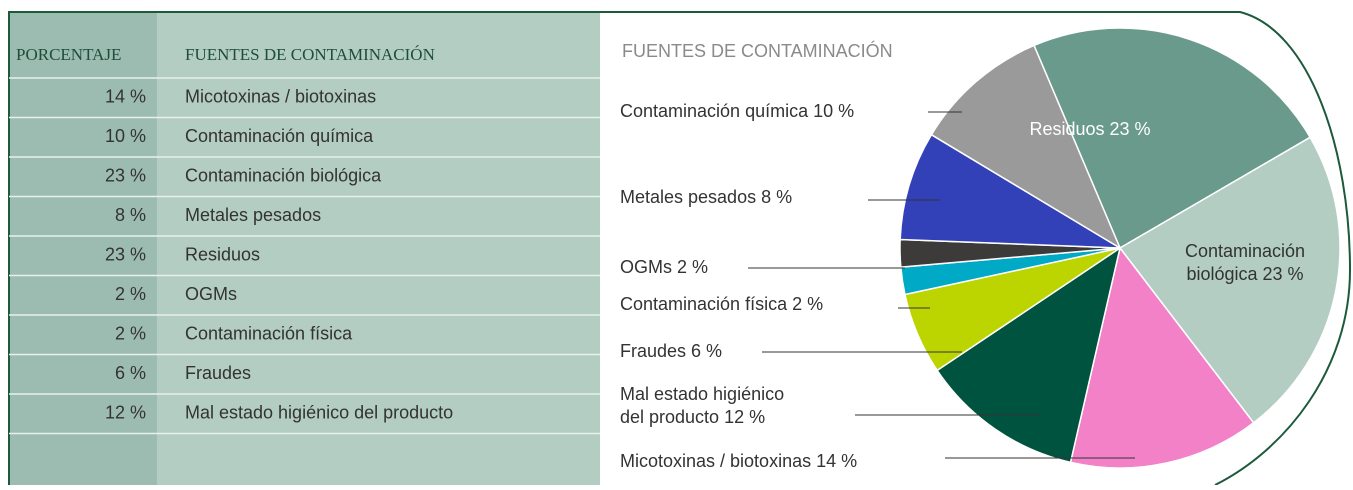 Image resolution: width=1353 pixels, height=490 pixels. What do you see at coordinates (68, 54) in the screenshot?
I see `table-header: PORCENTAJE` at bounding box center [68, 54].